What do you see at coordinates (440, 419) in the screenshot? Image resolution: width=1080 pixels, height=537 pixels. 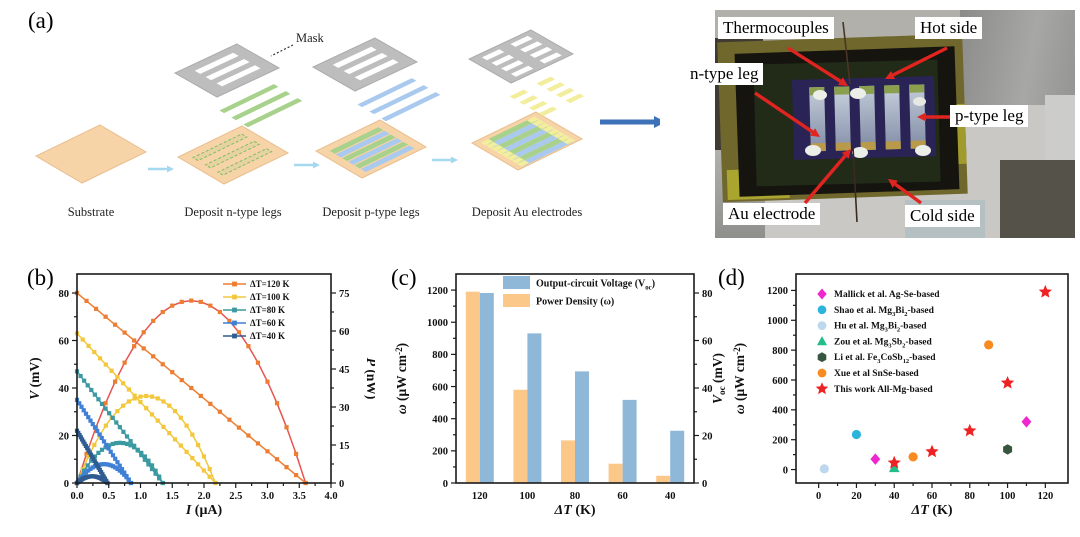 I see `svg-text: 400` at bounding box center [440, 419].